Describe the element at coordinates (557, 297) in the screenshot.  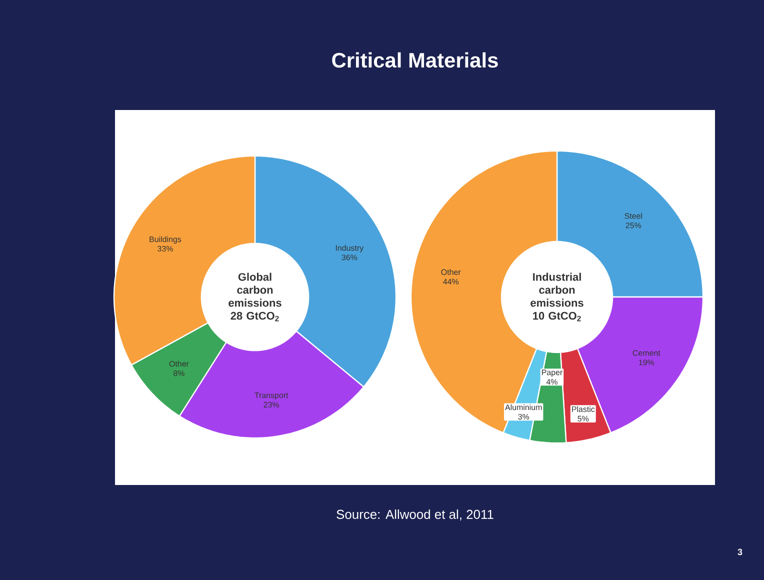
I see `text: Industrial carbon emissions 10 GtCO$_{2}$` at that location.